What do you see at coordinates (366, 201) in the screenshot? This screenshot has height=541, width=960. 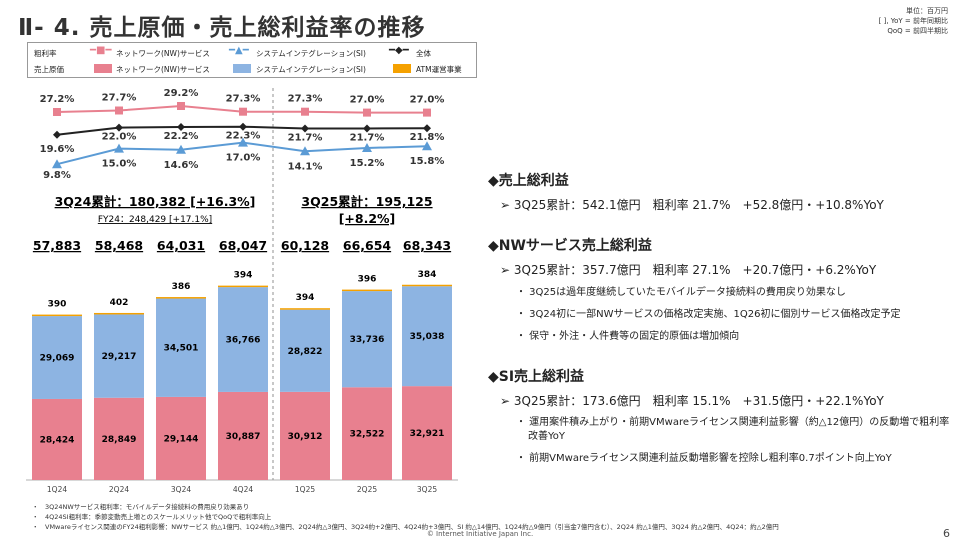 I see `fy25-cumulative: 3Q25累計：195,125` at bounding box center [366, 201].